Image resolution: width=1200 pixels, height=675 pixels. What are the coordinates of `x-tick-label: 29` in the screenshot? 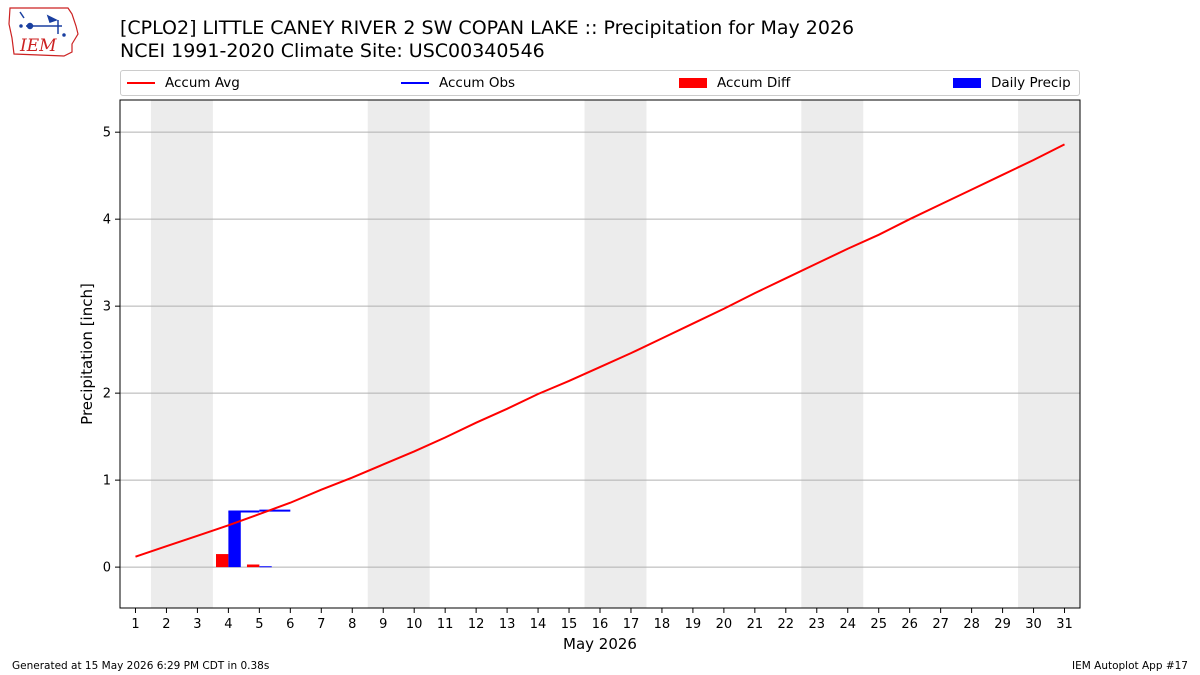 It's located at (1002, 624).